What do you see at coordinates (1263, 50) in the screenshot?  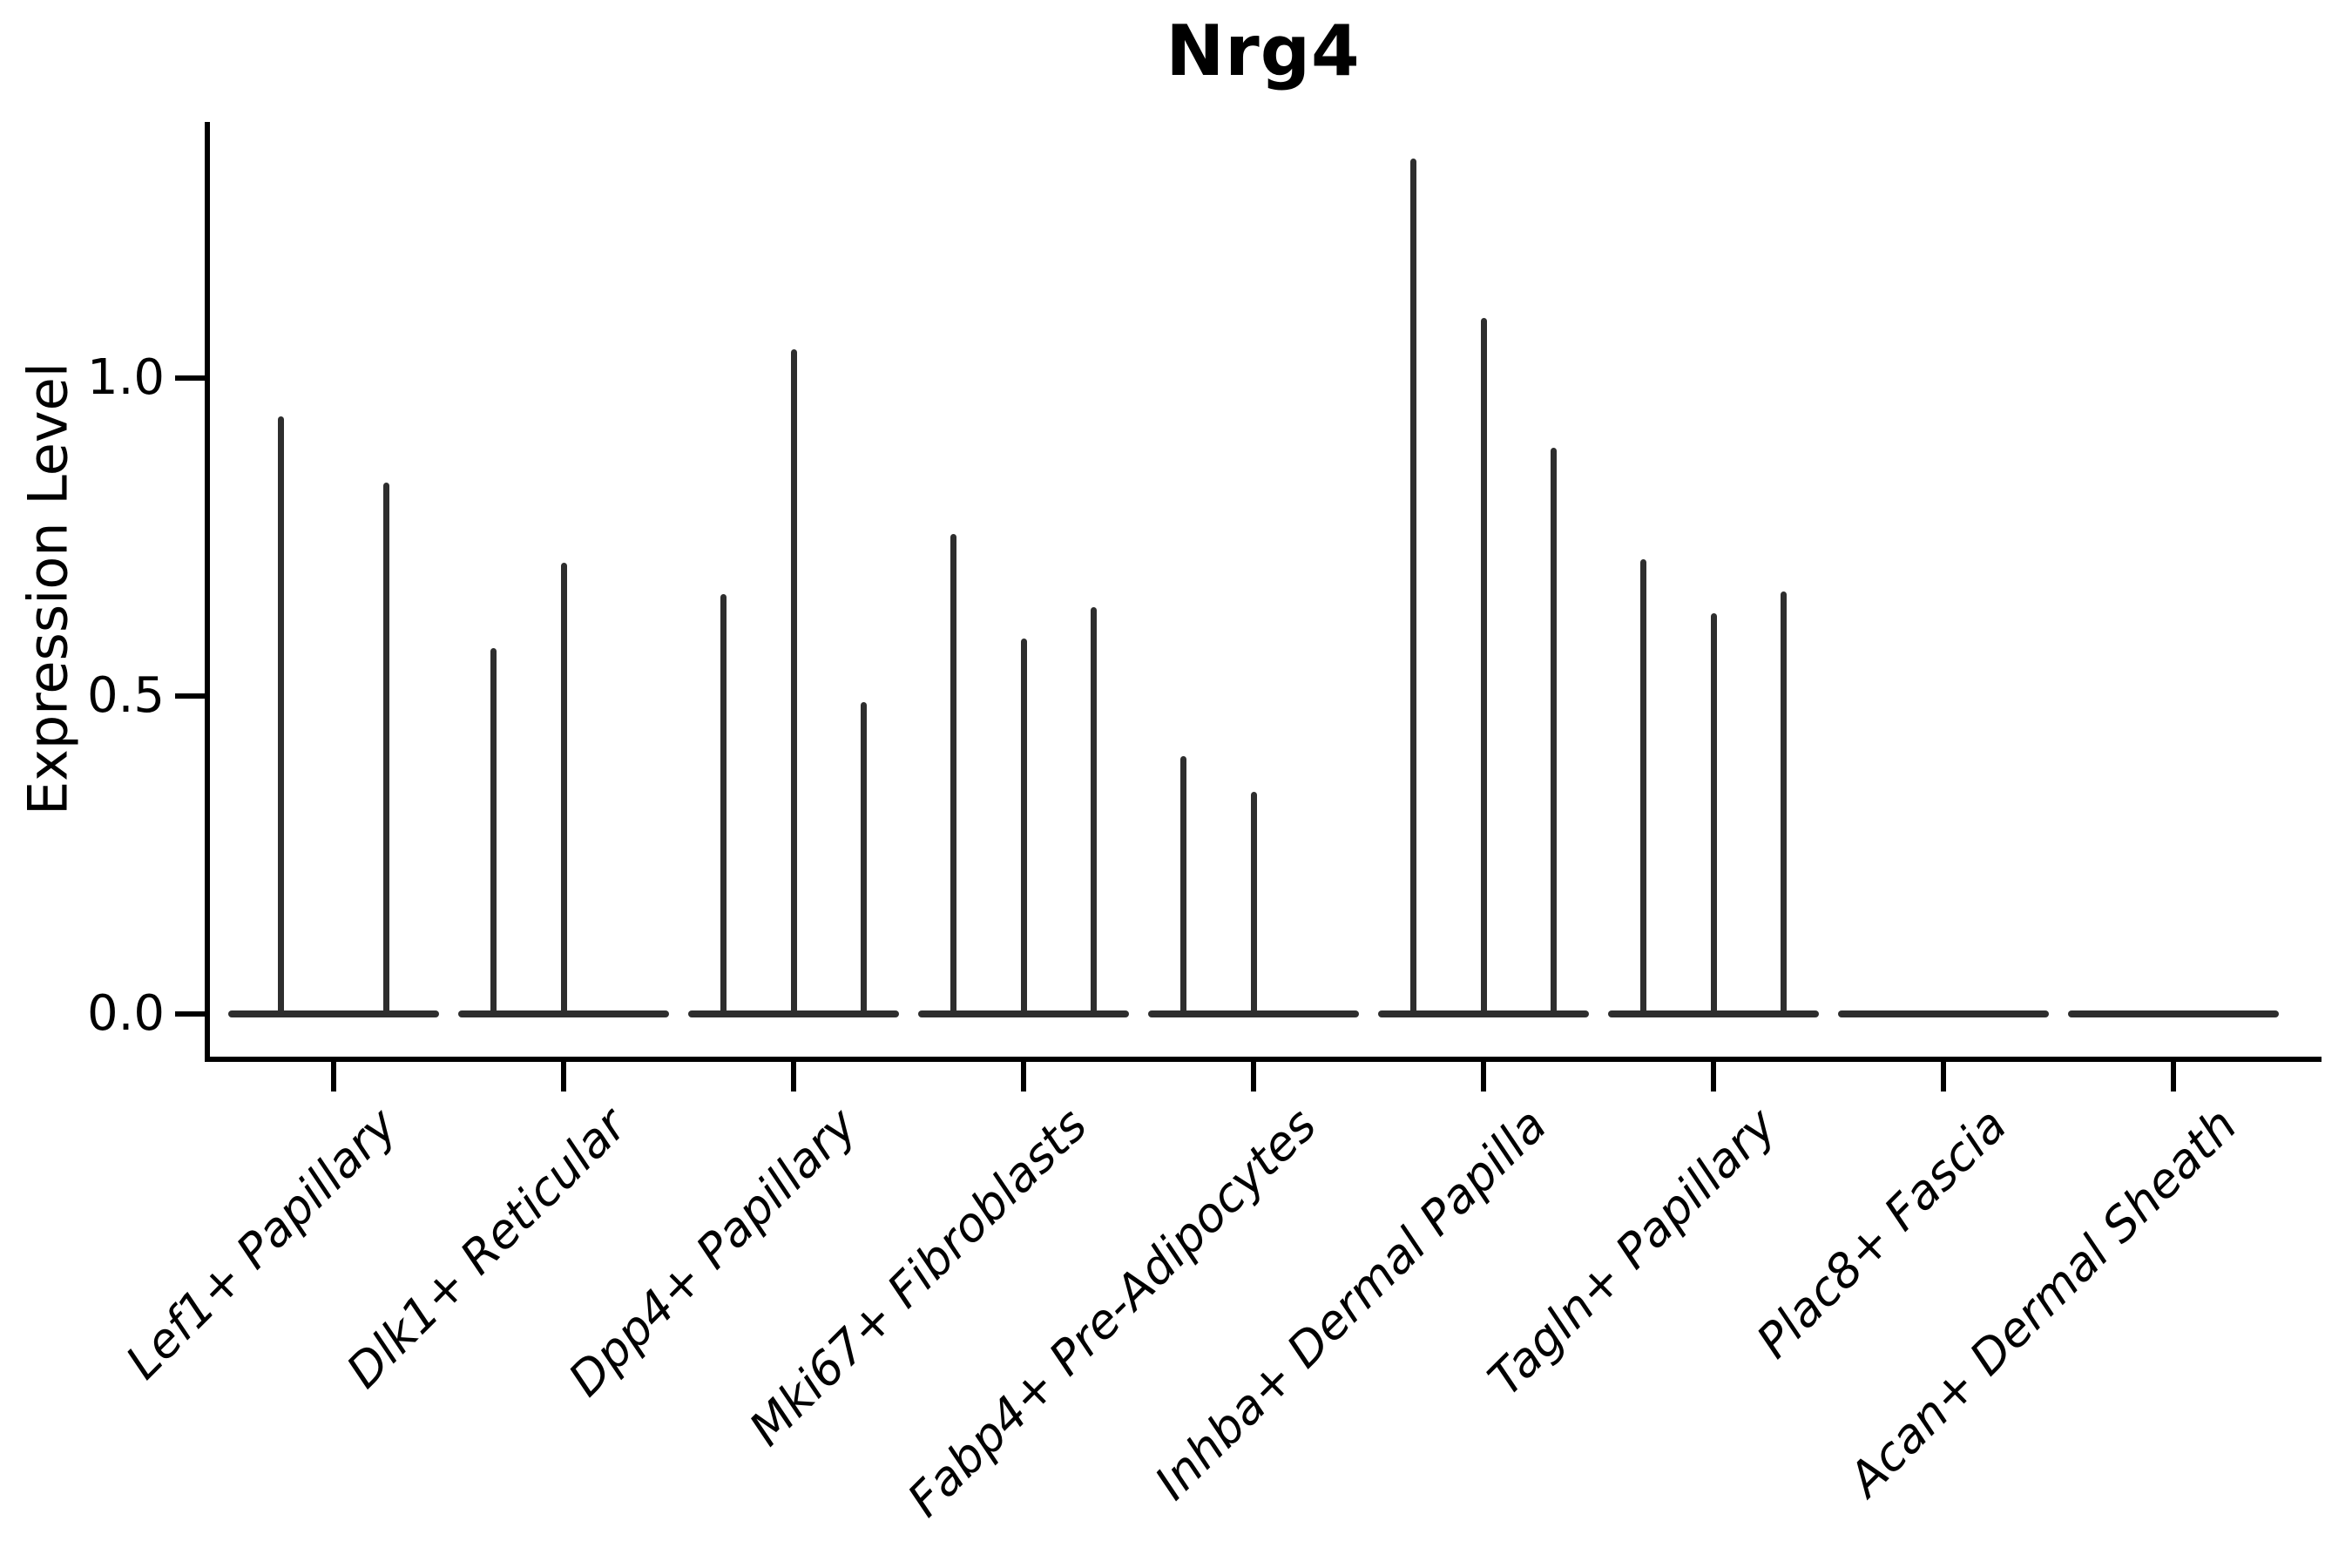 I see `chart-title: Nrg4` at bounding box center [1263, 50].